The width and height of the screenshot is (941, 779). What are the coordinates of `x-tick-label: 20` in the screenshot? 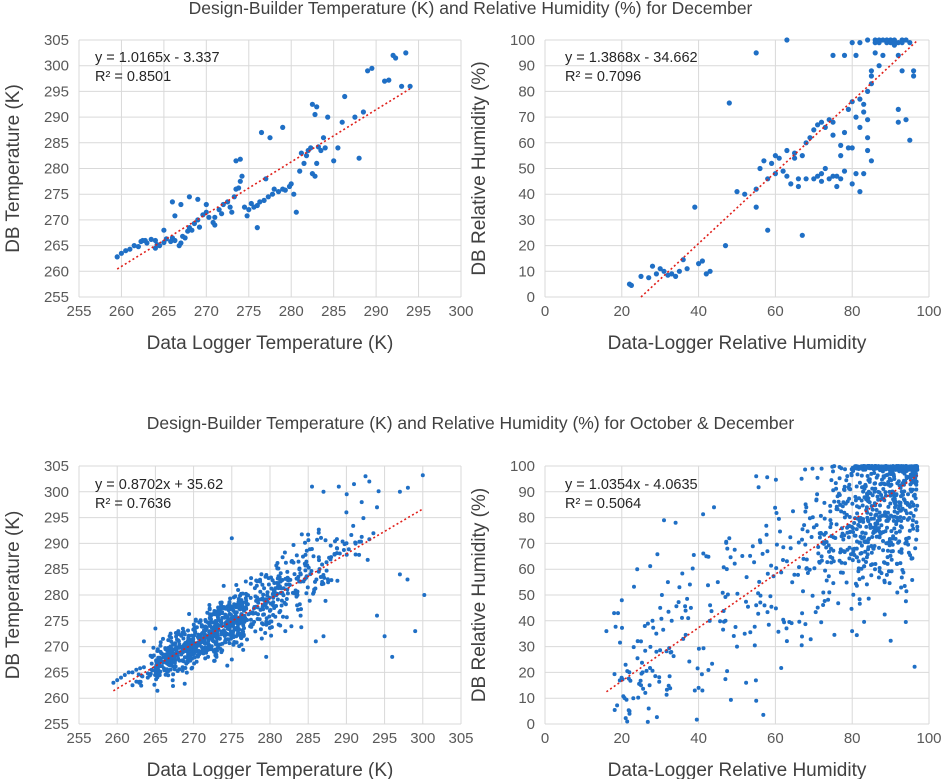 It's located at (621, 311).